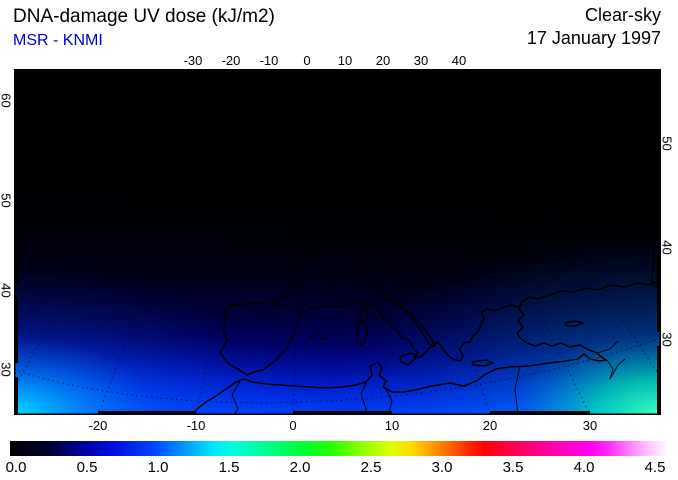 This screenshot has height=480, width=678. Describe the element at coordinates (269, 60) in the screenshot. I see `top-axis-tick: -10` at that location.